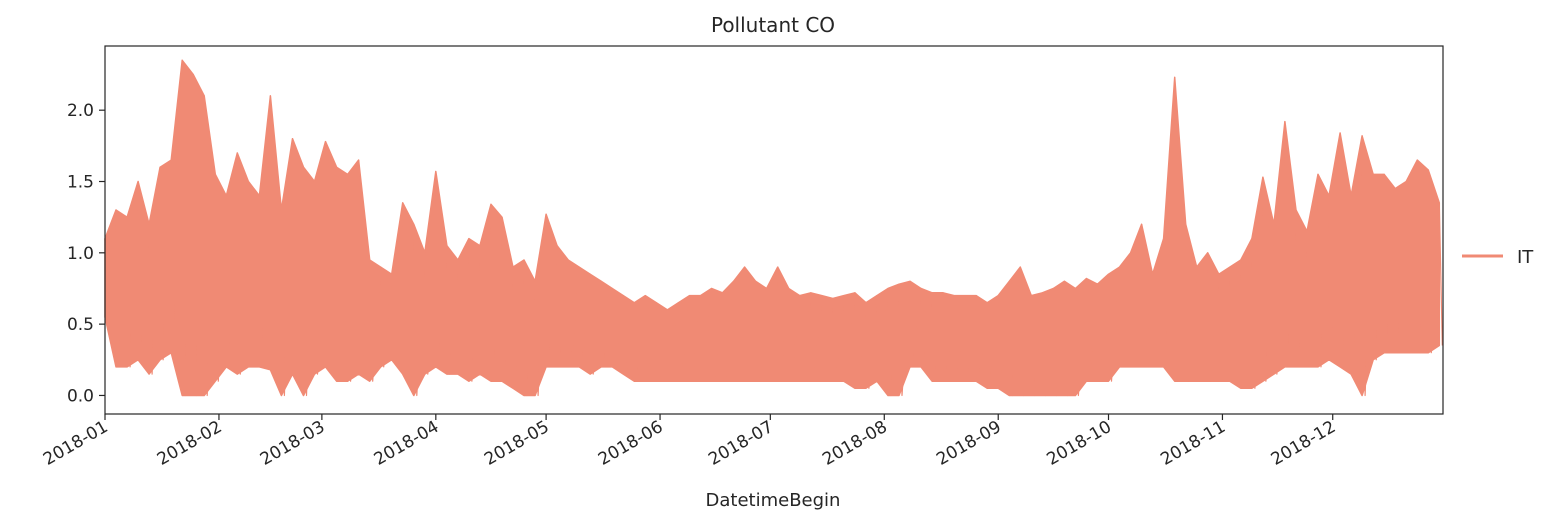 The height and width of the screenshot is (514, 1546). What do you see at coordinates (741, 443) in the screenshot?
I see `x-tick-label: 2018-07` at bounding box center [741, 443].